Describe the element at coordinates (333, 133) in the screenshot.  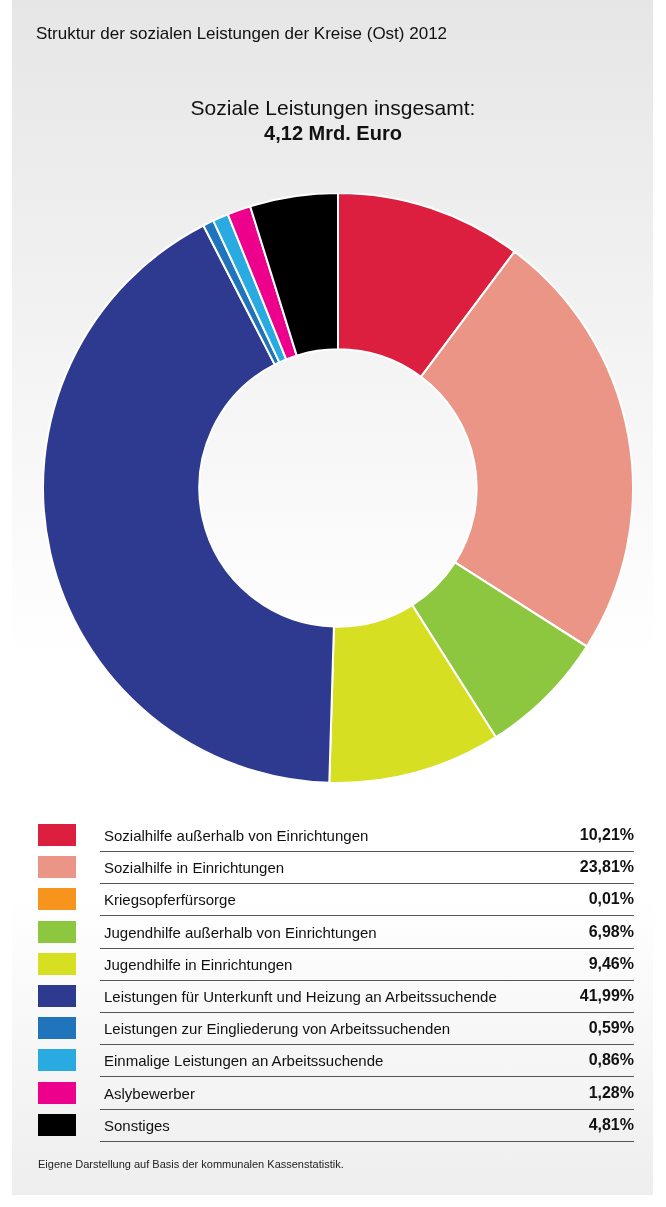
I see `text: 4,12 Mrd. Euro` at that location.